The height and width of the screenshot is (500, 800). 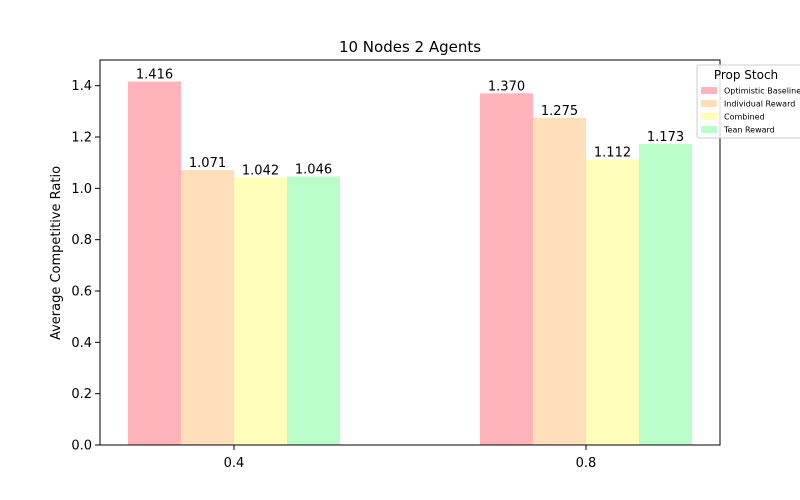 I want to click on y-tick-label: 1.4, so click(x=81, y=86).